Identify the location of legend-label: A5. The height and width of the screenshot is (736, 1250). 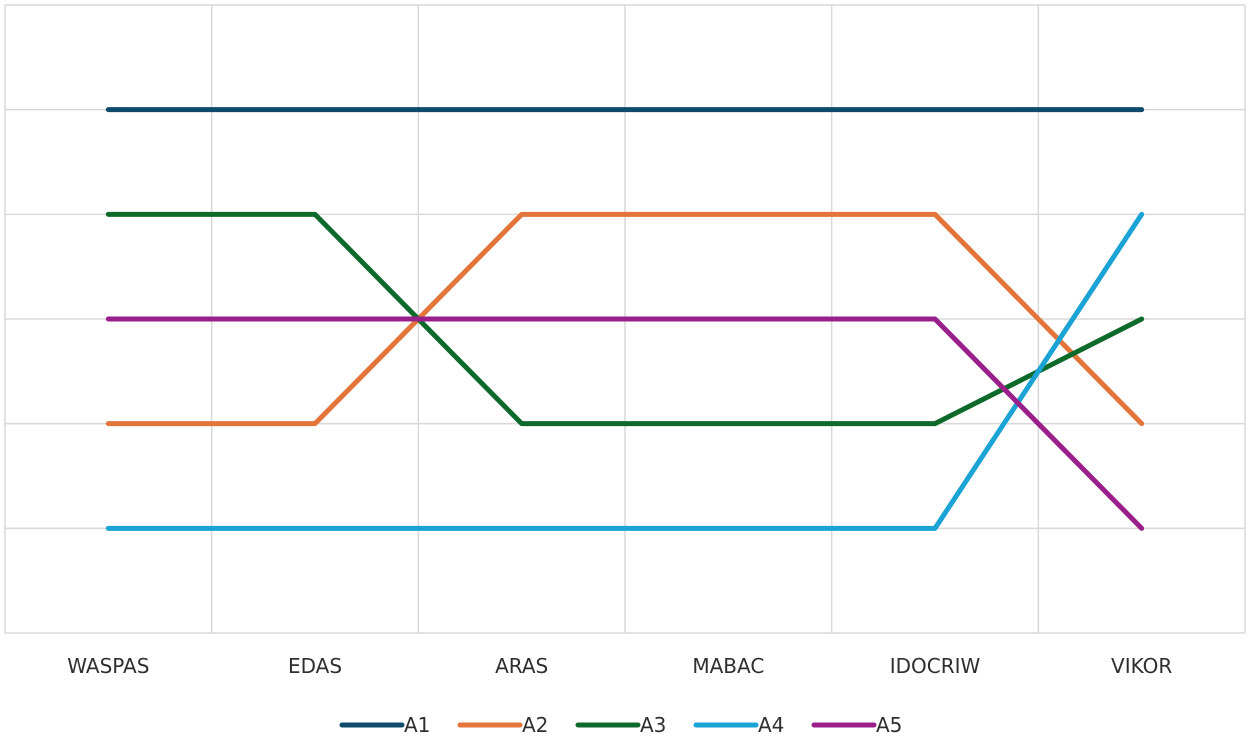
(889, 724).